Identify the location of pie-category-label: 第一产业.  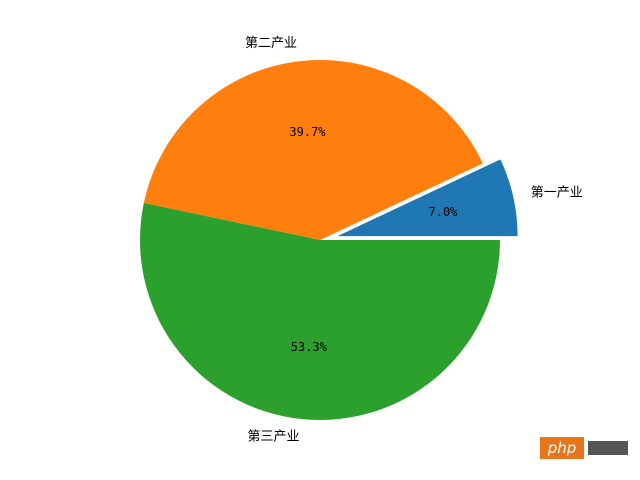
(557, 192).